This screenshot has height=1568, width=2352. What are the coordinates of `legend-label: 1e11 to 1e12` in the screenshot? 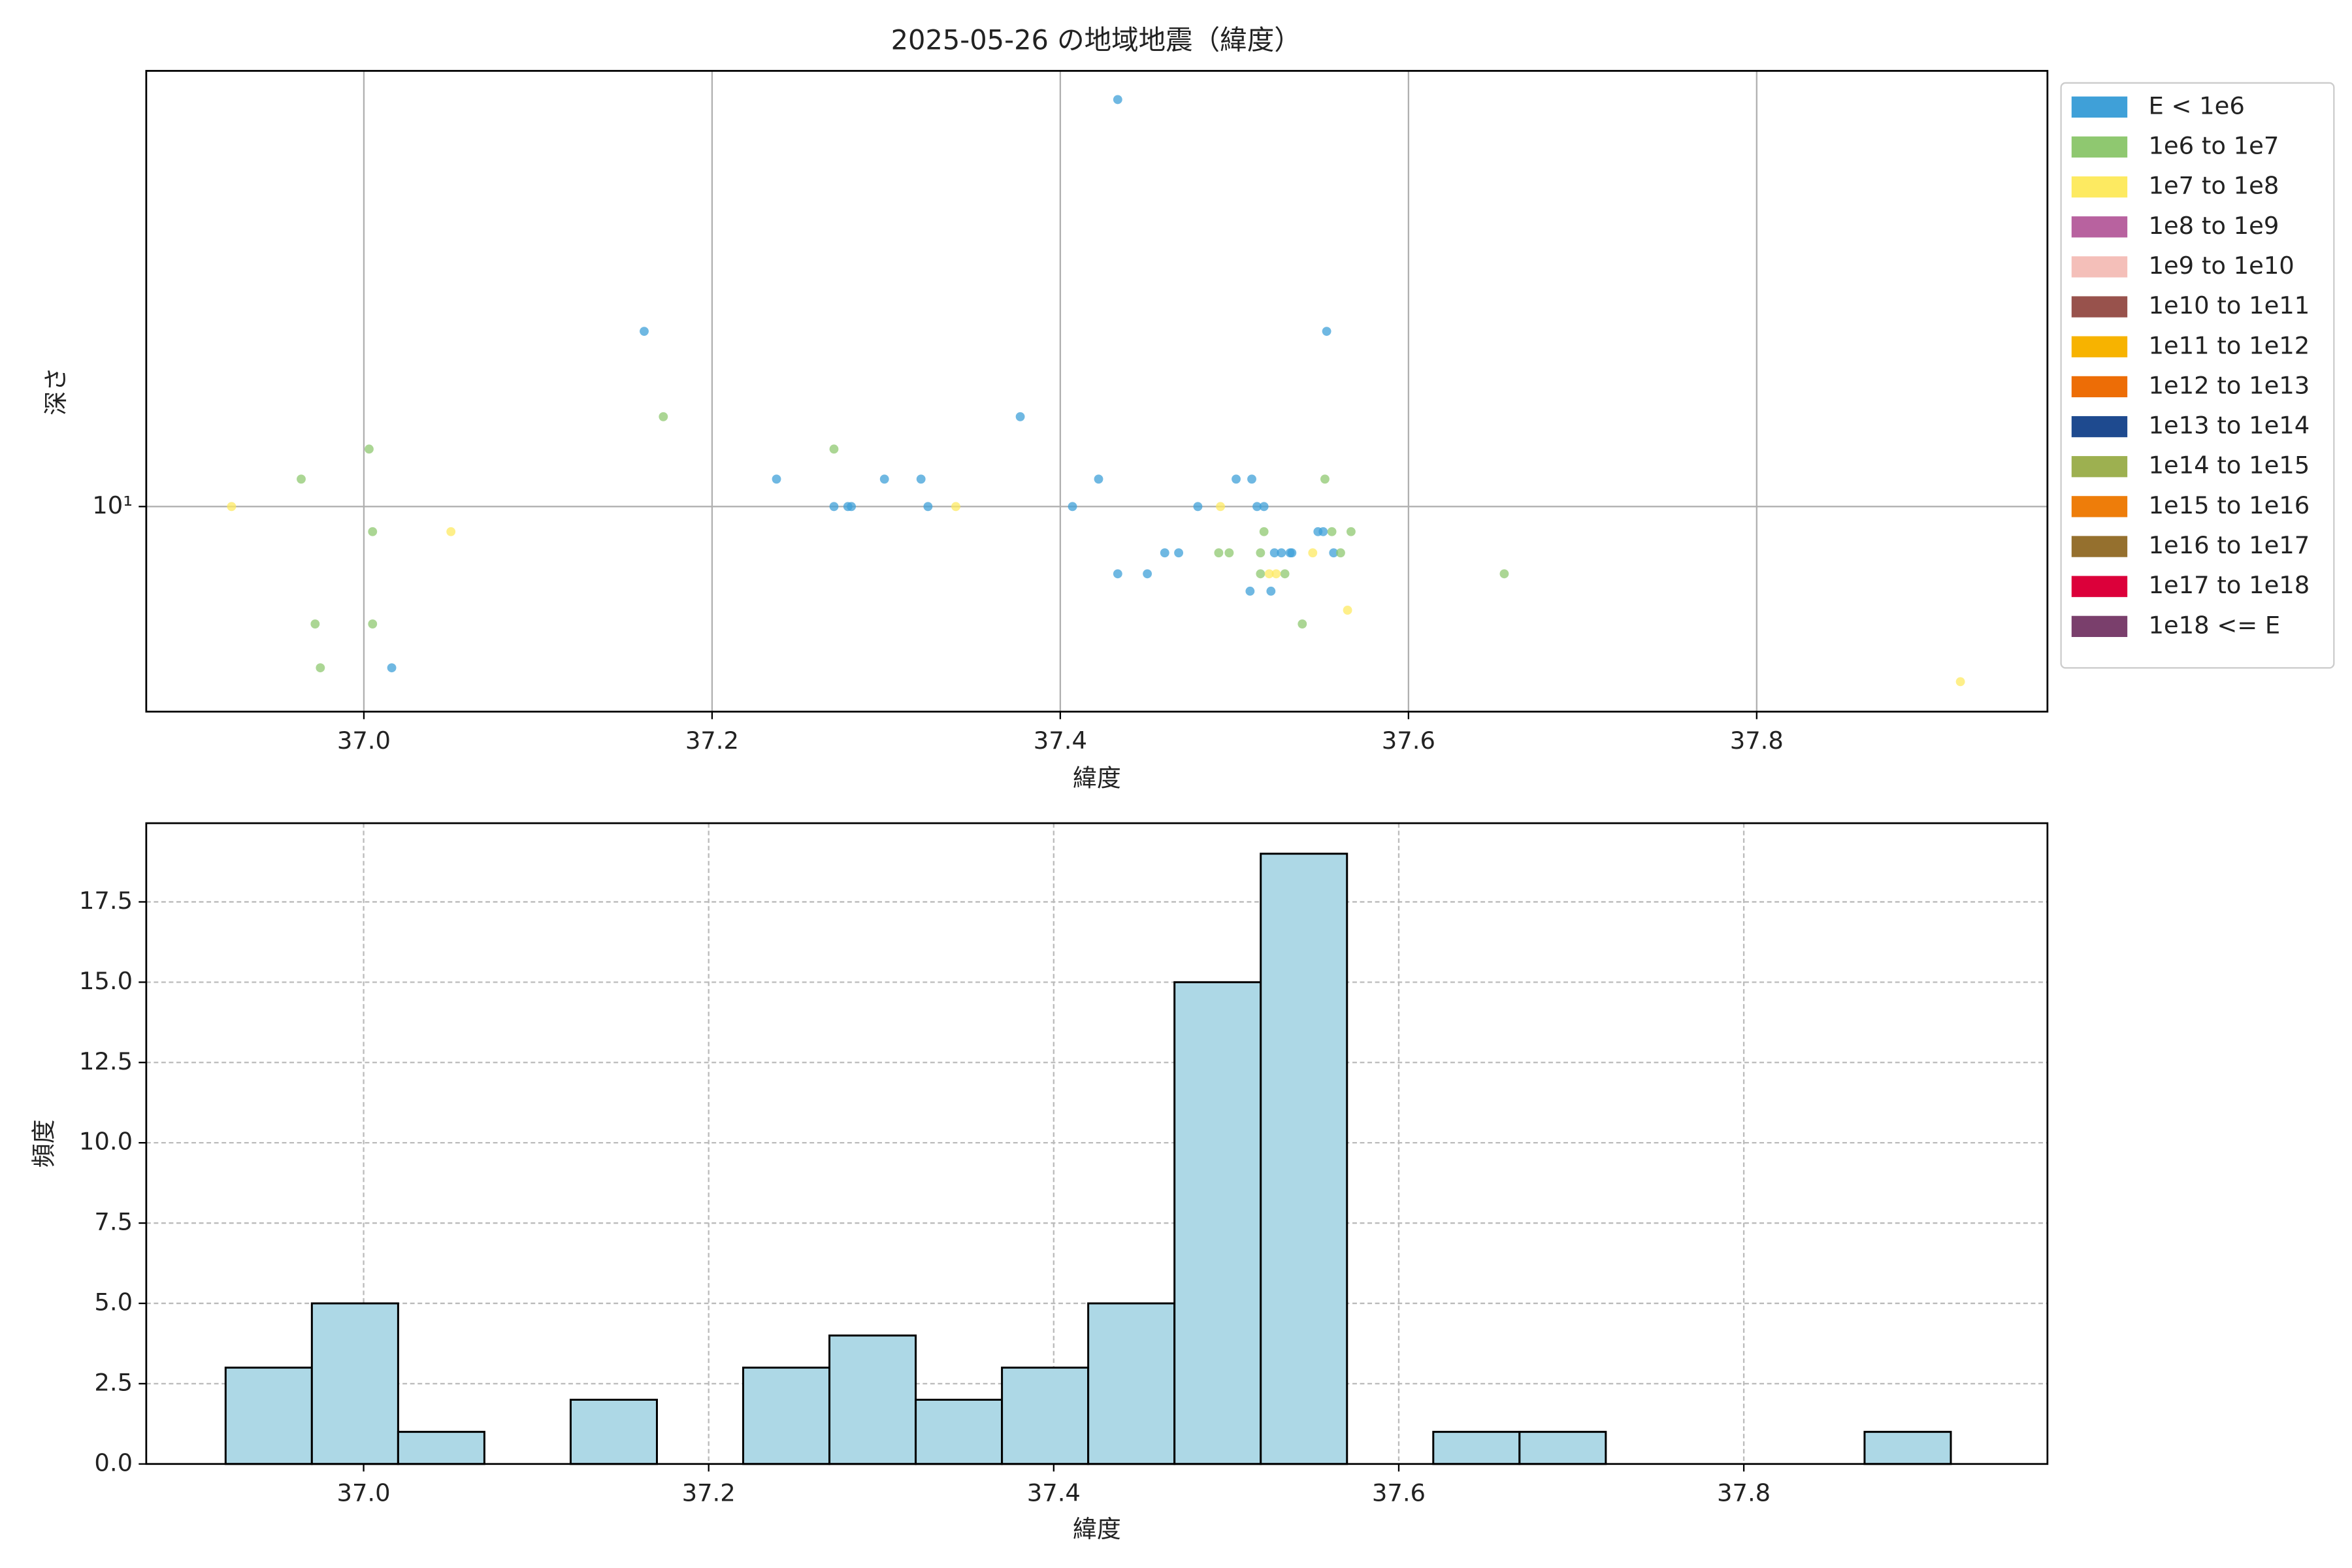 It's located at (2229, 345).